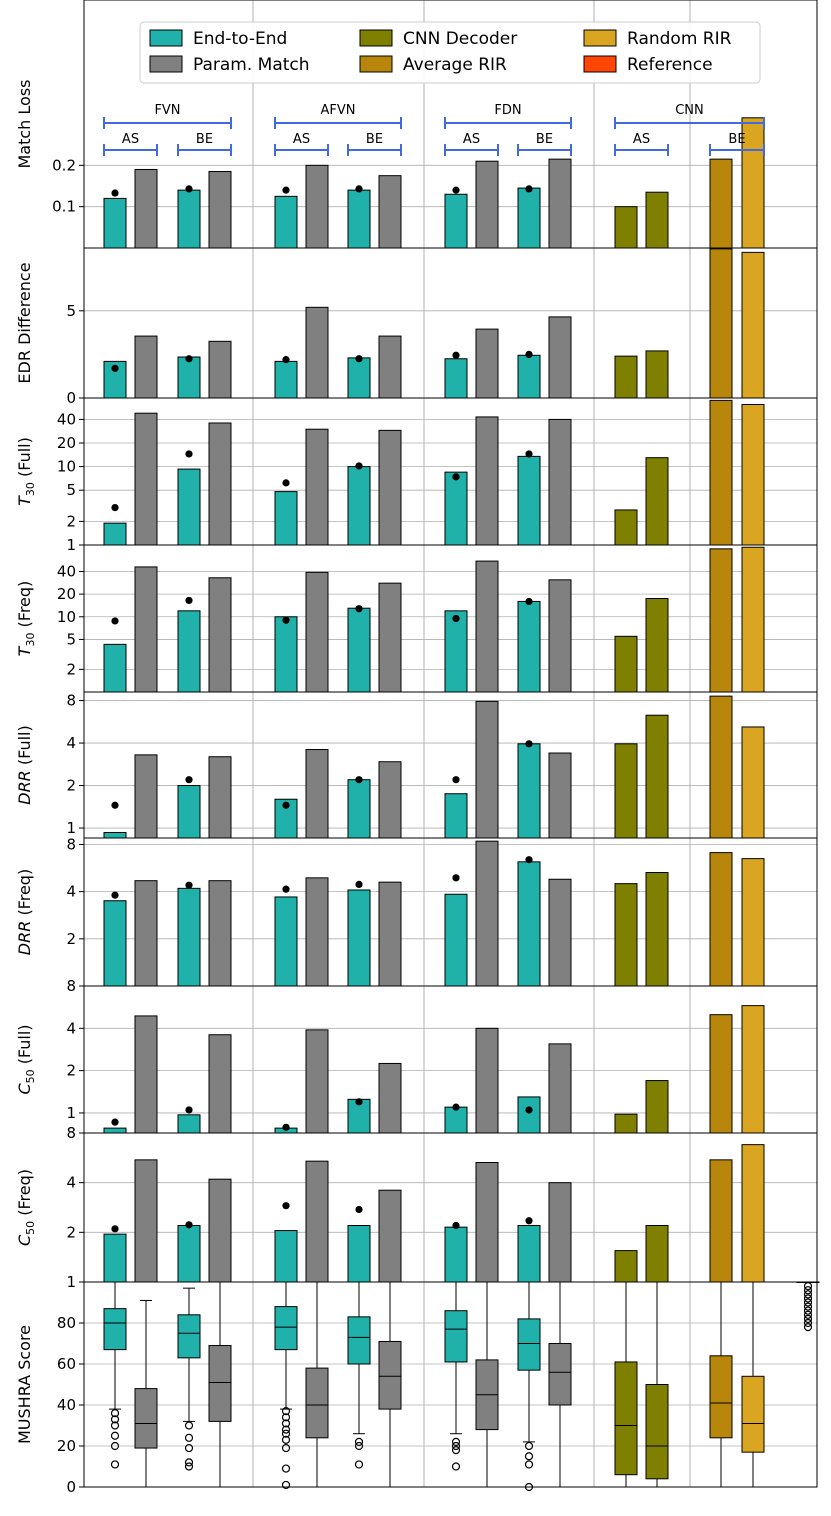 Image resolution: width=831 pixels, height=1516 pixels. Describe the element at coordinates (417, 1388) in the screenshot. I see `panel-8: 0 20 40 60 80 MUSHRA Score` at that location.